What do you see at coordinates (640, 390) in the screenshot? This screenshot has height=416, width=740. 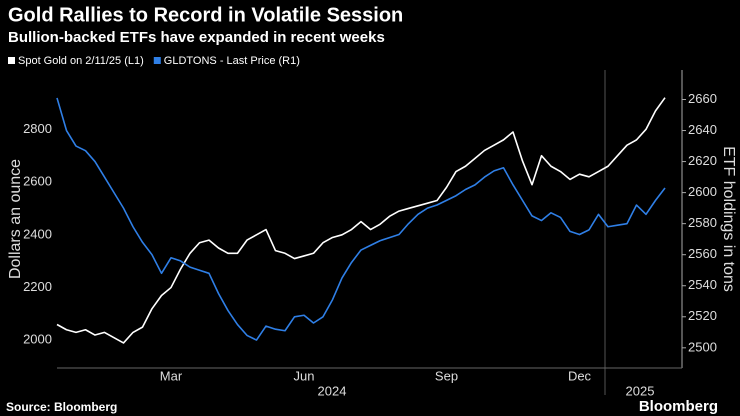 I see `x-year-label: 2025` at bounding box center [640, 390].